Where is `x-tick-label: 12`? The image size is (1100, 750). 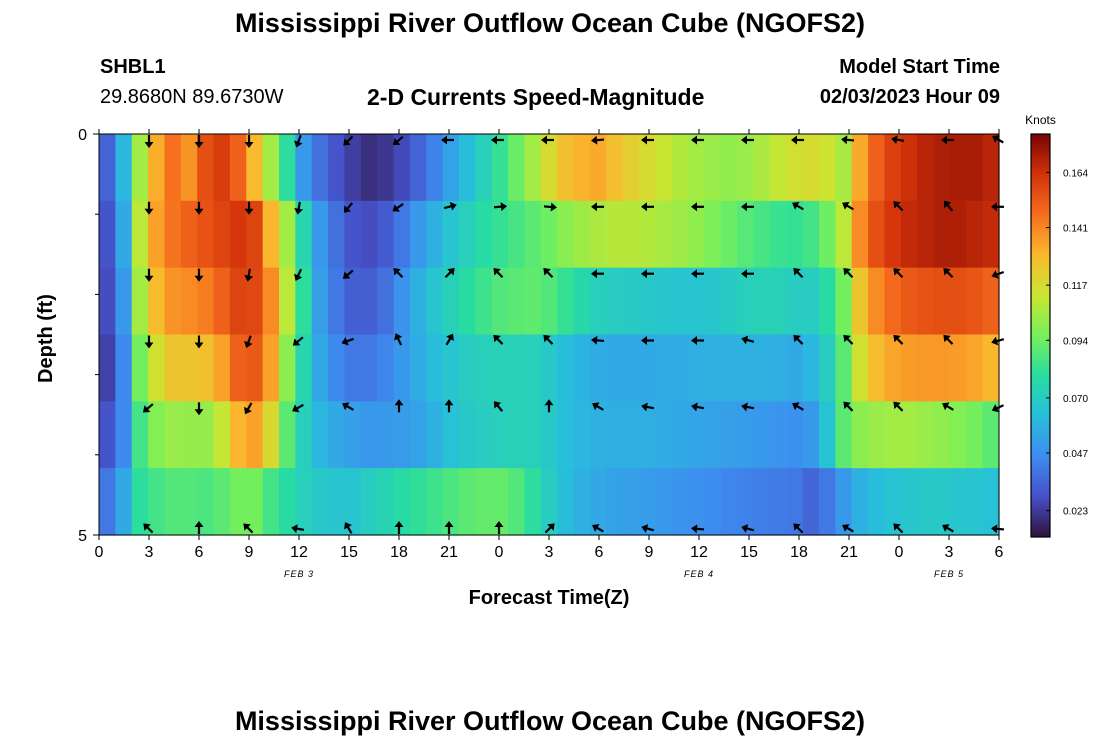 x-tick-label: 12 is located at coordinates (299, 552).